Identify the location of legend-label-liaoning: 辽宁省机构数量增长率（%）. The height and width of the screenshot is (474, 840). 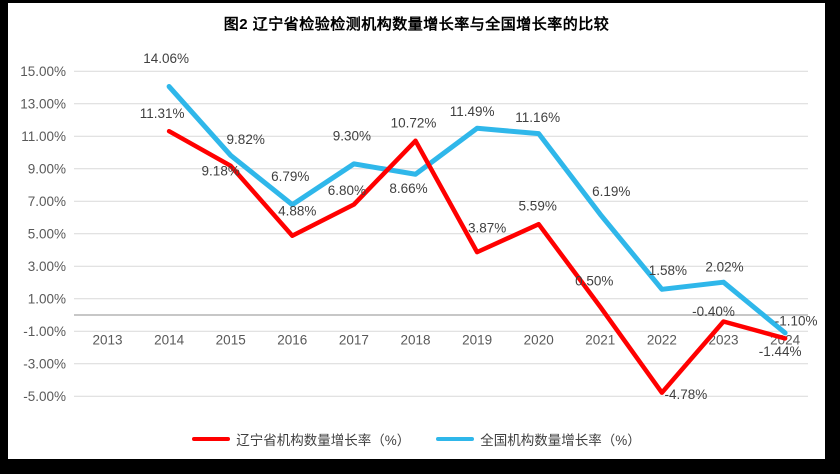
(323, 440).